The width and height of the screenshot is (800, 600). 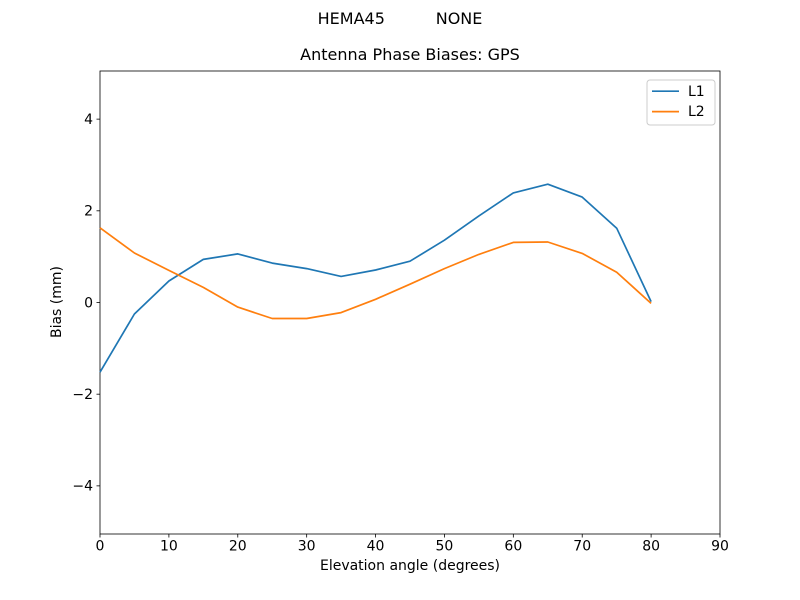 I want to click on y-tick-label: 4, so click(x=88, y=120).